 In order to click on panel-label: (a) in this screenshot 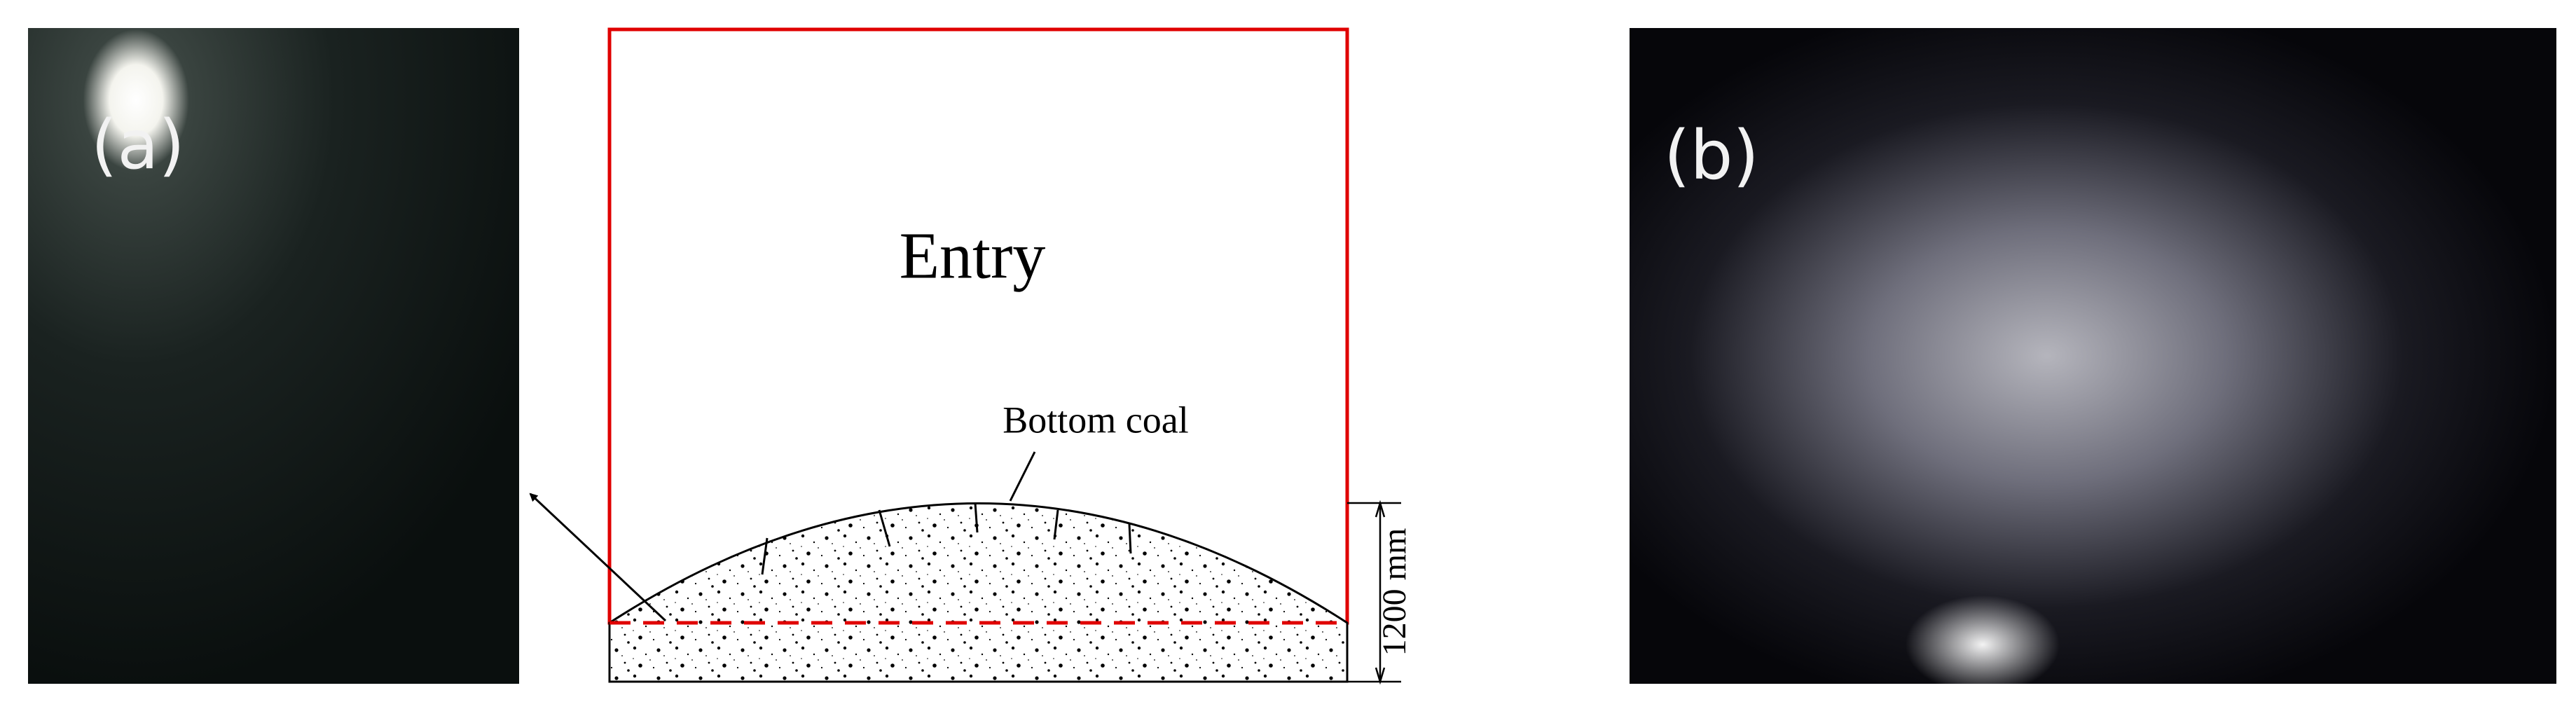, I will do `click(138, 145)`.